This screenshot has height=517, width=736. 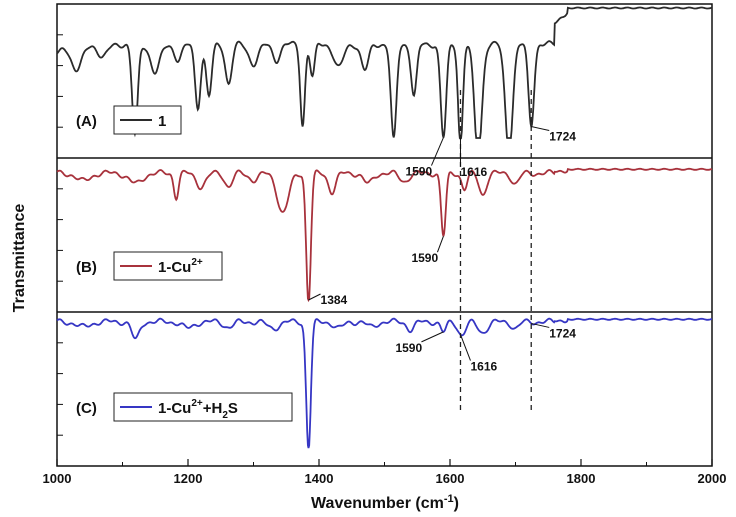 I want to click on x-tick-label: 1400, so click(x=319, y=478).